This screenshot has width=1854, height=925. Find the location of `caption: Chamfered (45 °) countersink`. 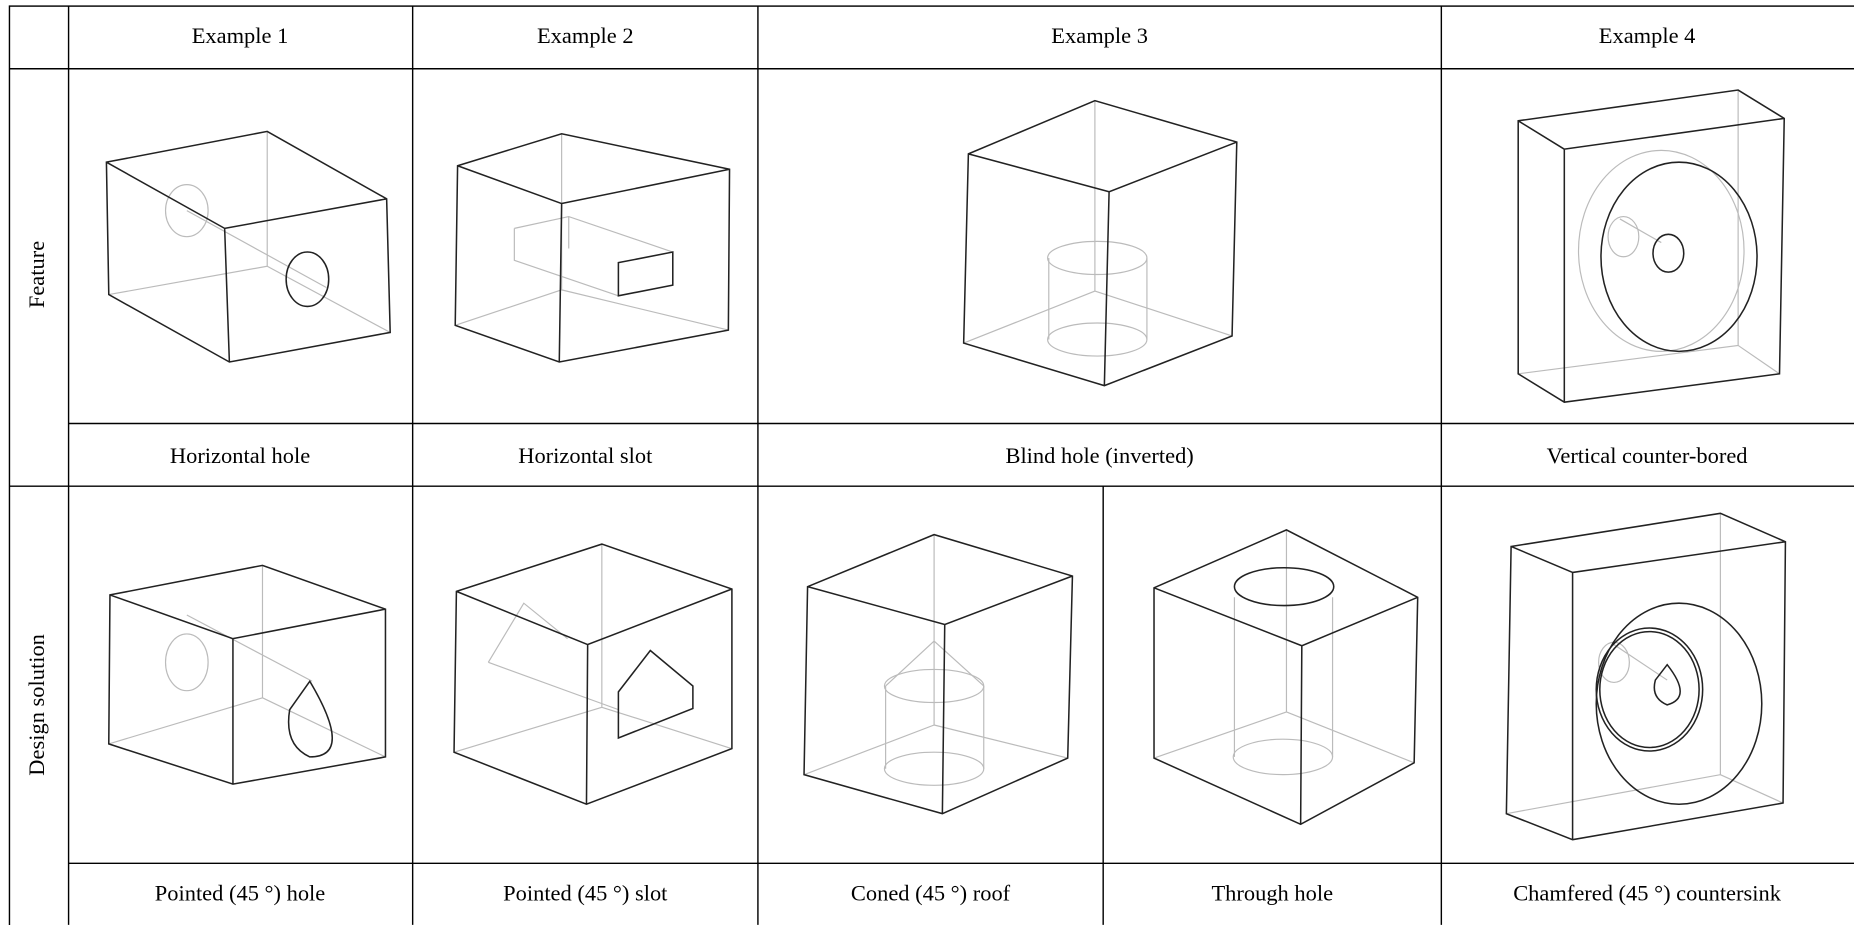

caption: Chamfered (45 °) countersink is located at coordinates (1647, 892).